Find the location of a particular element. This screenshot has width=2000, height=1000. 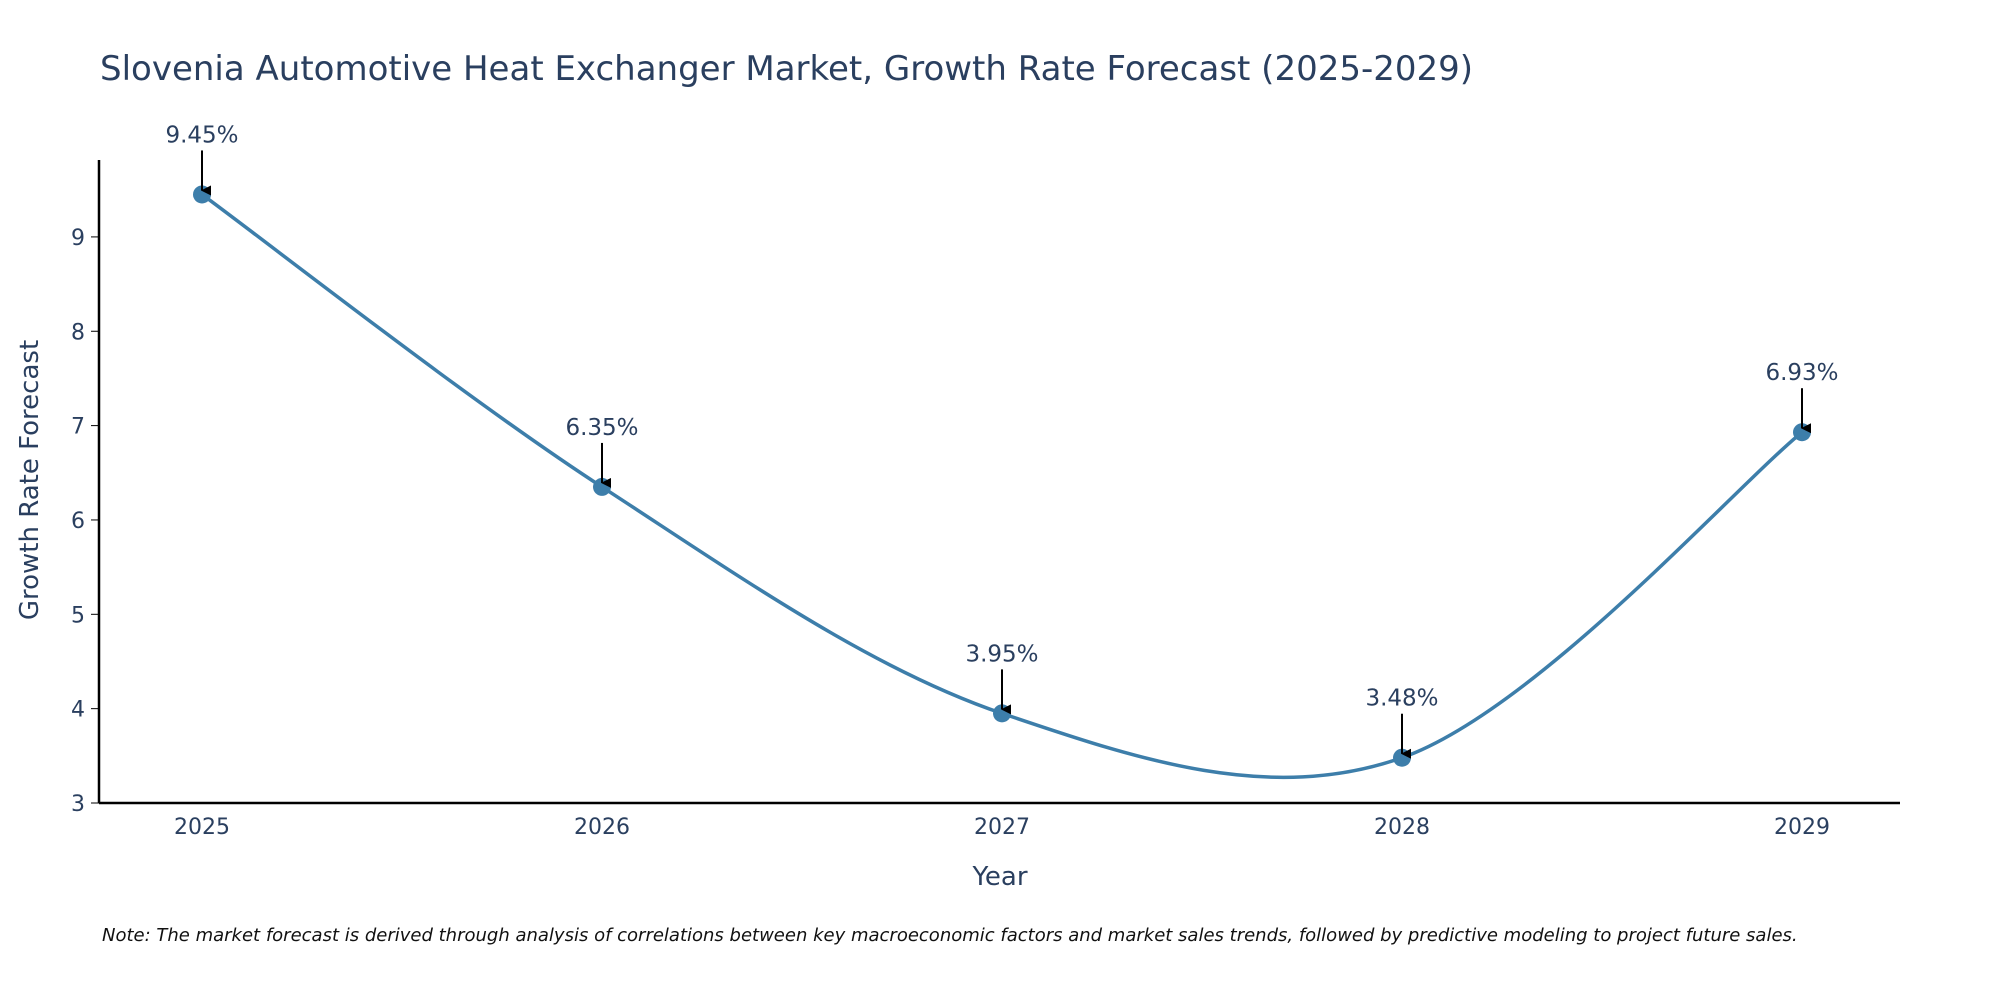

x-axis-ticks: 2025 2026 2027 2028 2029 is located at coordinates (1002, 827).